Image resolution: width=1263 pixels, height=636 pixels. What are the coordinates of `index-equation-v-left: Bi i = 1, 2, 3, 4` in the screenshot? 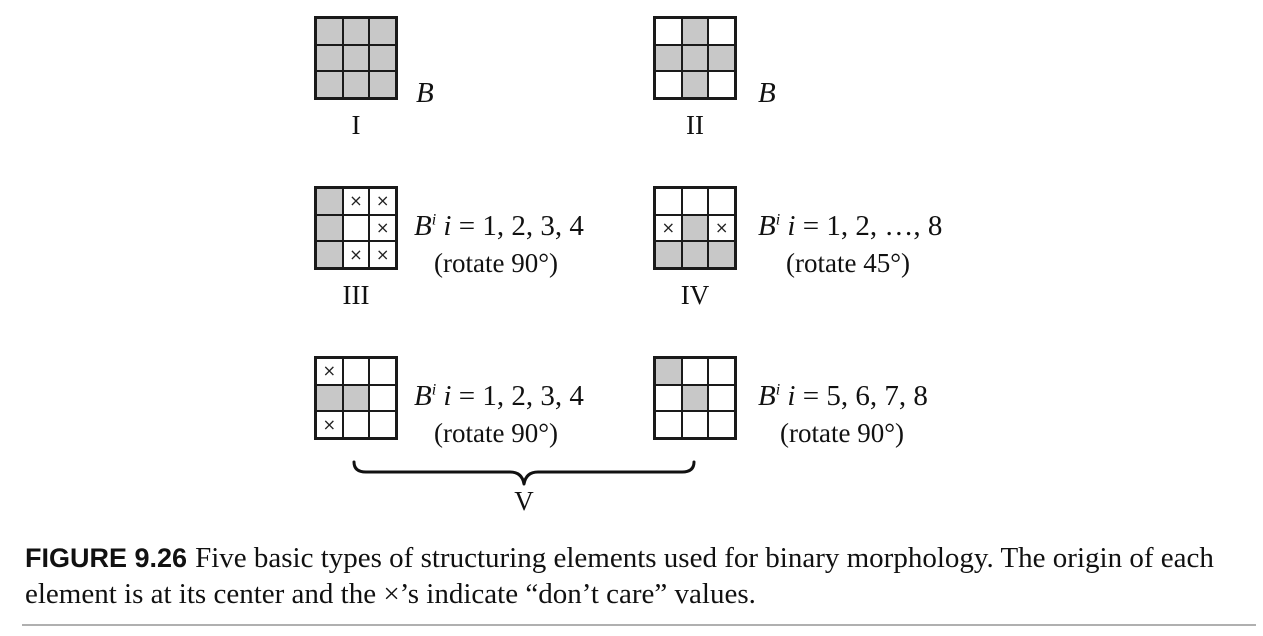 It's located at (499, 396).